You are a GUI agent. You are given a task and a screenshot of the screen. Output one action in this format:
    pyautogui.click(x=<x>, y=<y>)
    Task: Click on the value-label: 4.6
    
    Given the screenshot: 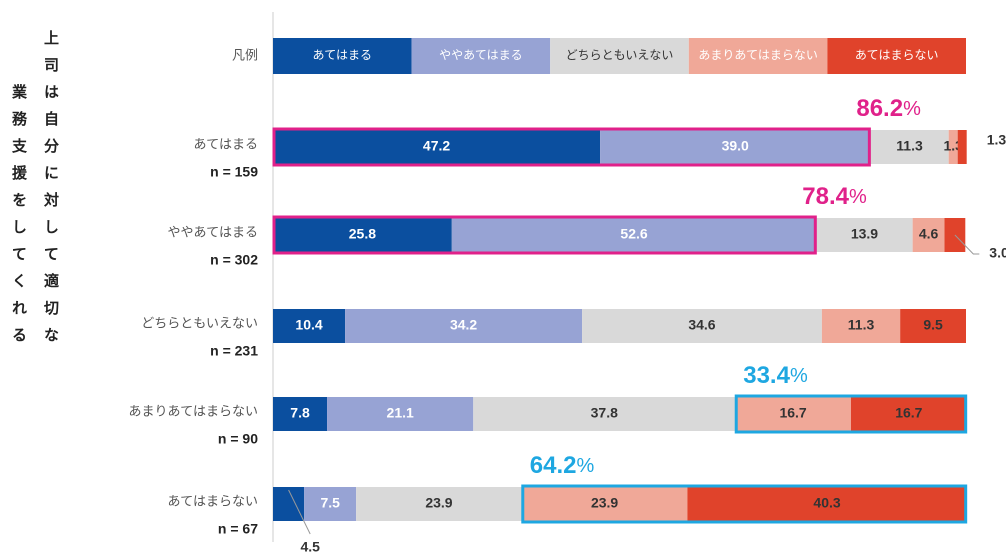 What is the action you would take?
    pyautogui.click(x=929, y=234)
    